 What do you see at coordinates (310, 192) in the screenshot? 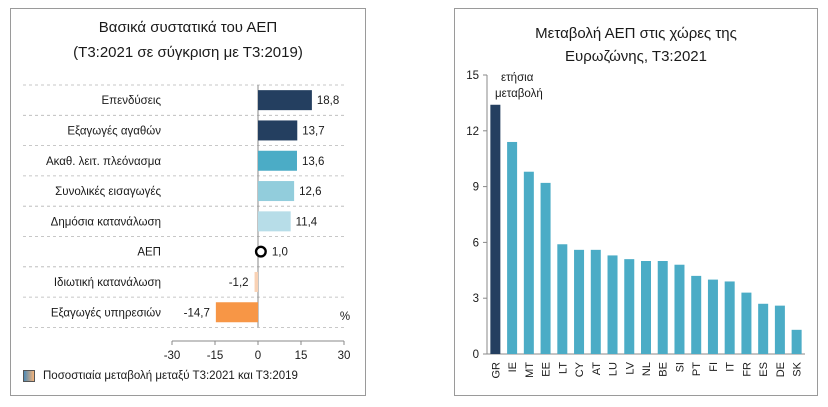
I see `value-label: 12,6` at bounding box center [310, 192].